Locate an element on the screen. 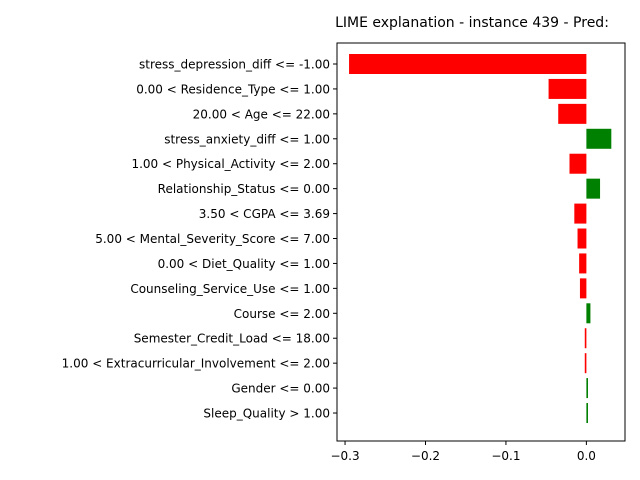 This screenshot has width=640, height=480. x-tick-label: −0.1 is located at coordinates (505, 456).